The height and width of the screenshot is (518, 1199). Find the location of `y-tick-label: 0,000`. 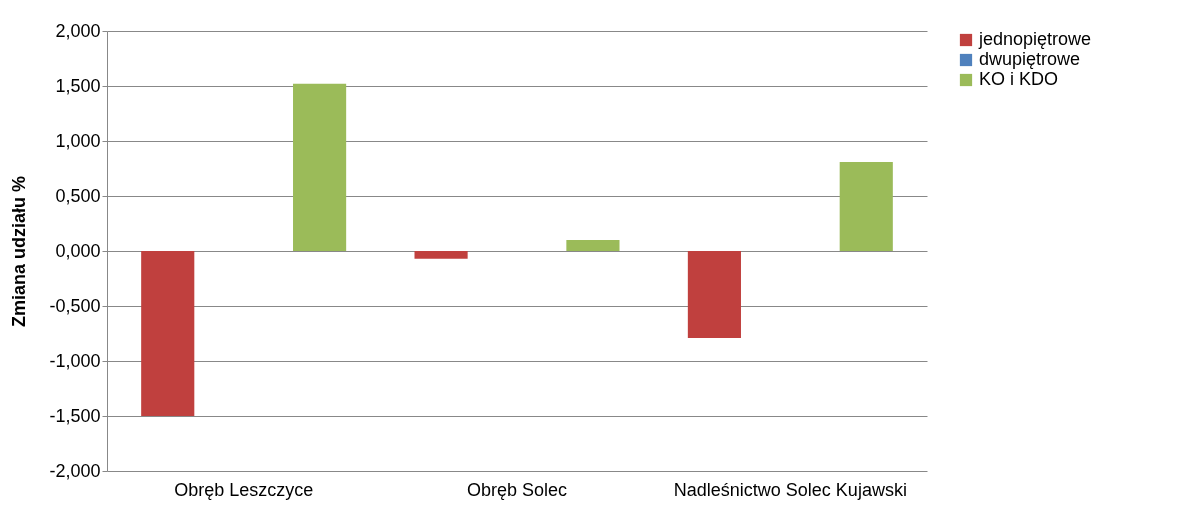

y-tick-label: 0,000 is located at coordinates (78, 250).